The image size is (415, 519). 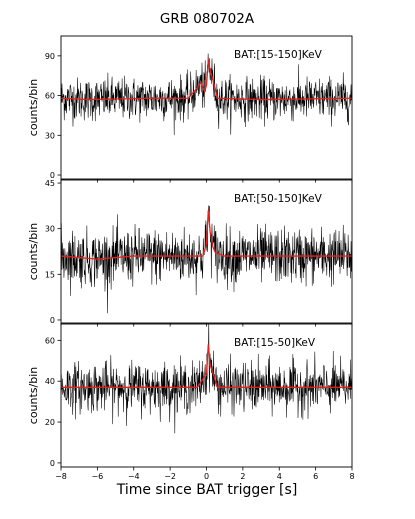 I want to click on x-tick-label: −4, so click(x=134, y=476).